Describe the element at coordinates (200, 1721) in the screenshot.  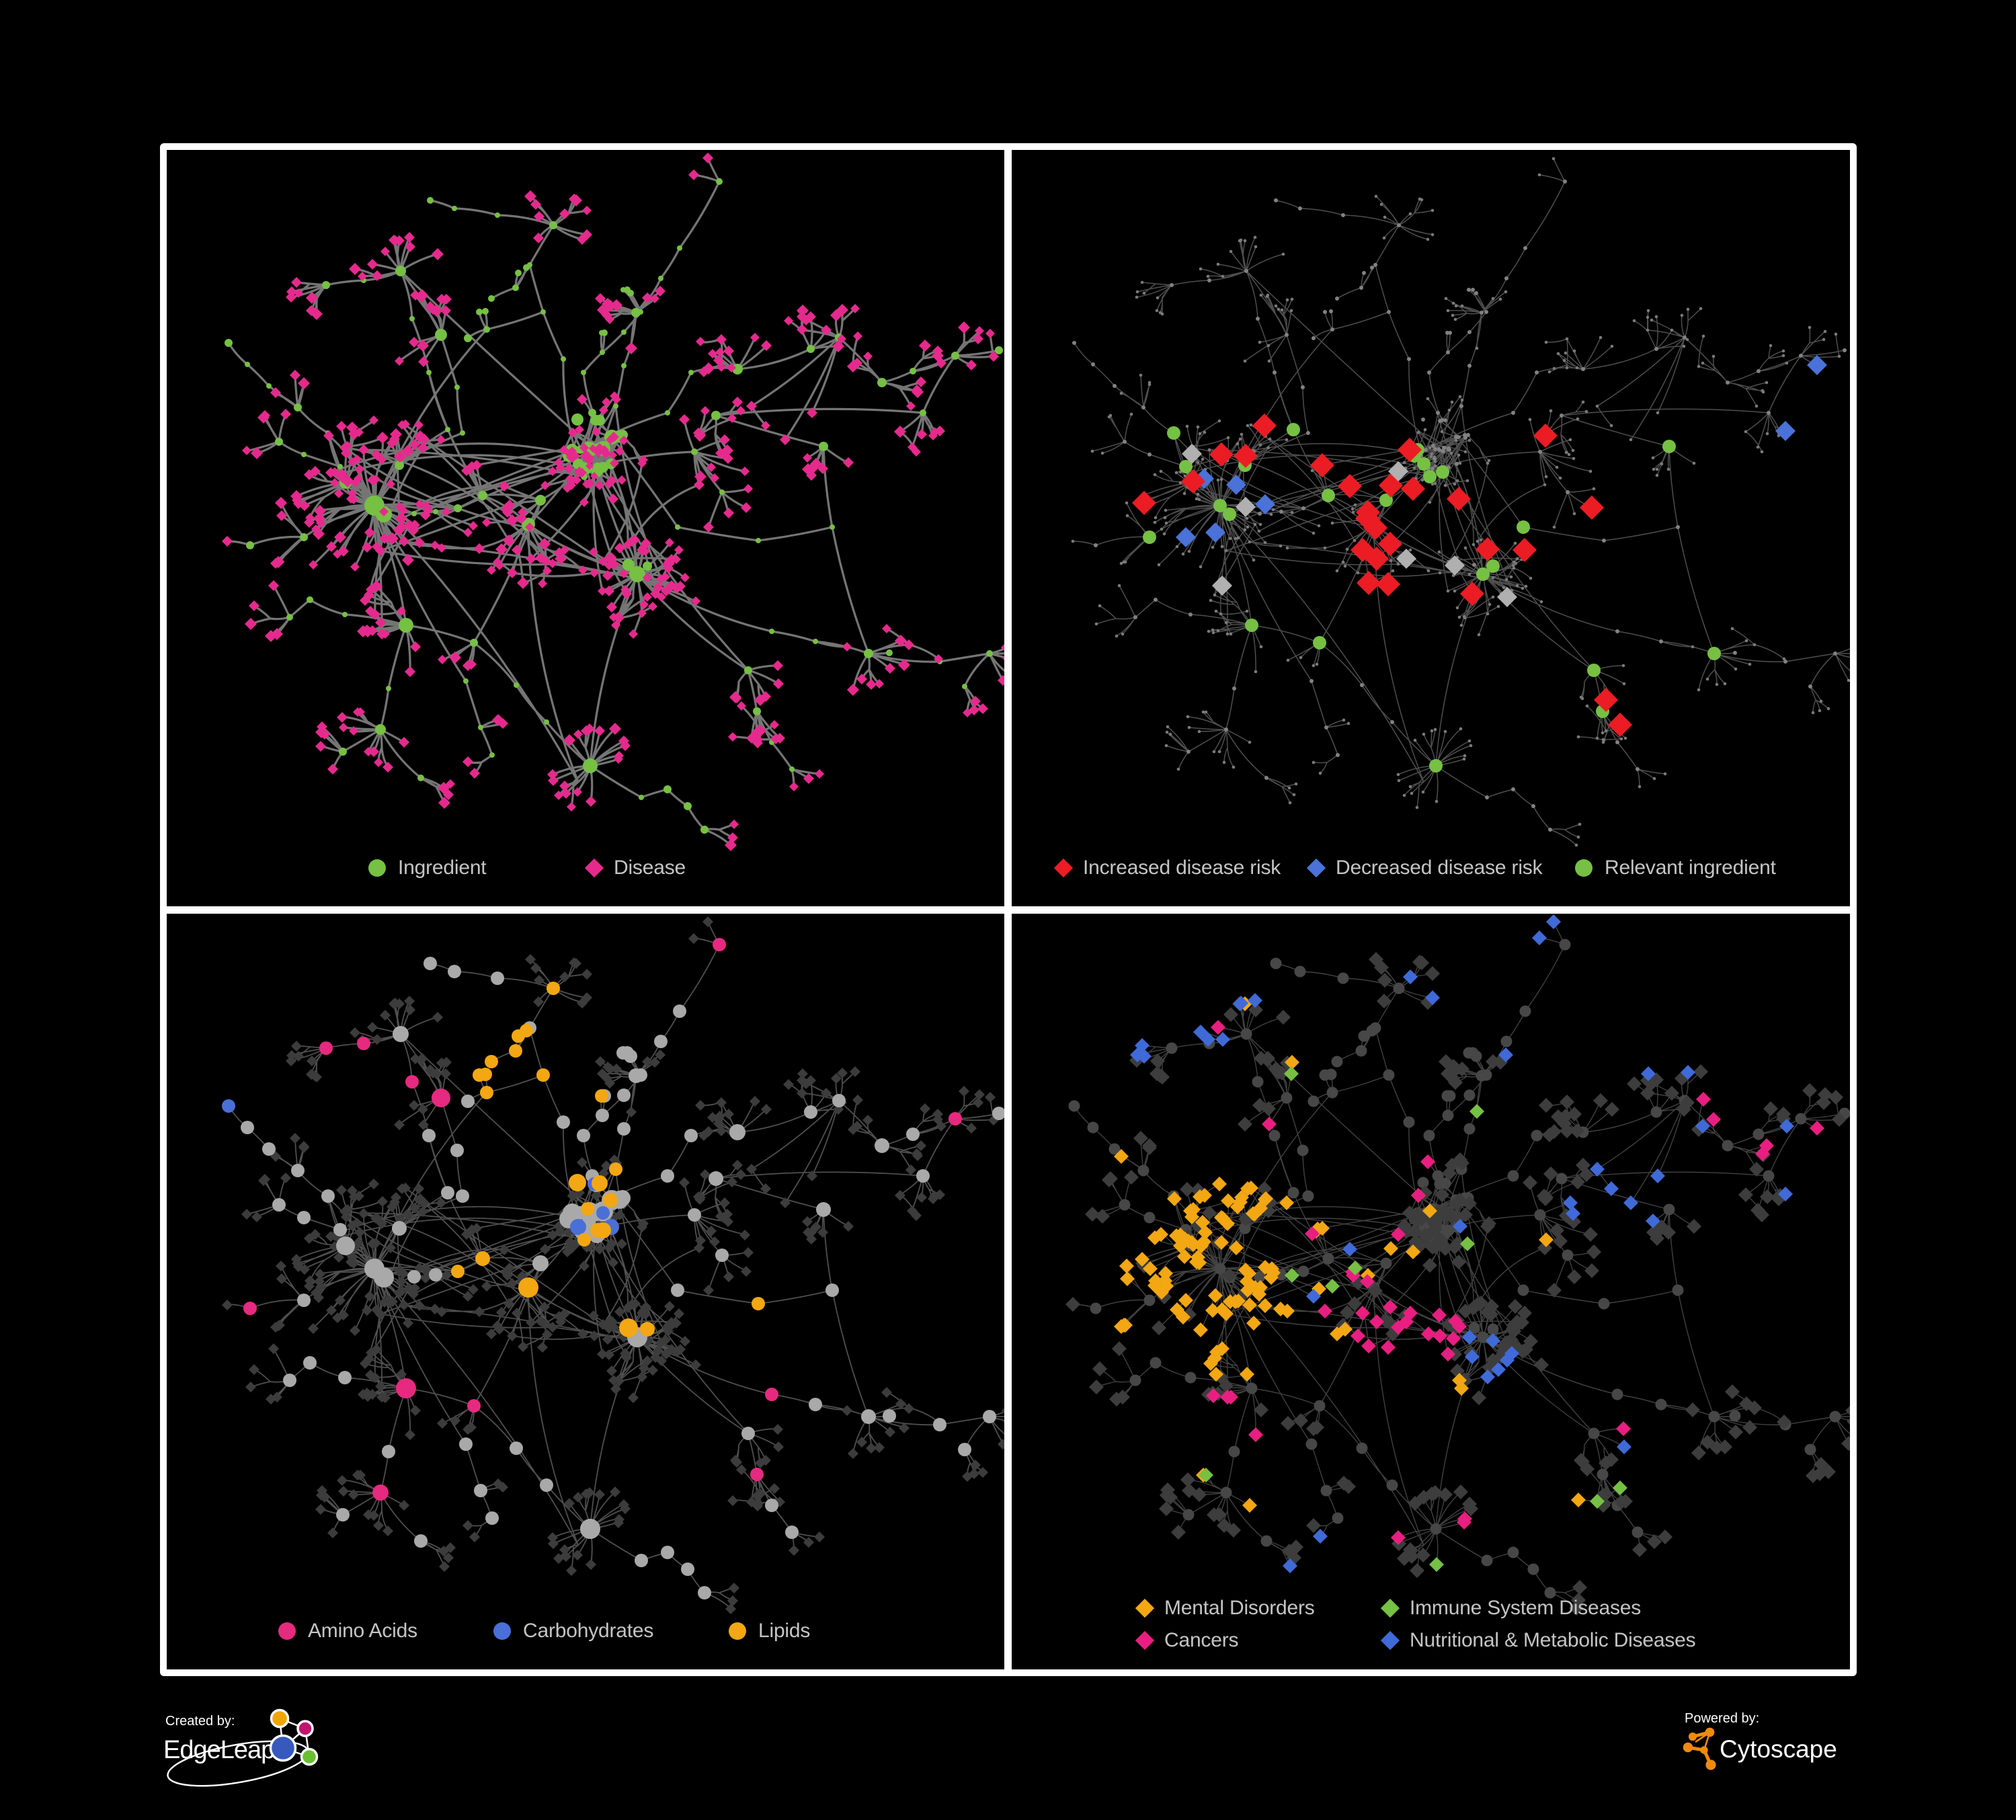
I see `svg-text: Created by:` at that location.